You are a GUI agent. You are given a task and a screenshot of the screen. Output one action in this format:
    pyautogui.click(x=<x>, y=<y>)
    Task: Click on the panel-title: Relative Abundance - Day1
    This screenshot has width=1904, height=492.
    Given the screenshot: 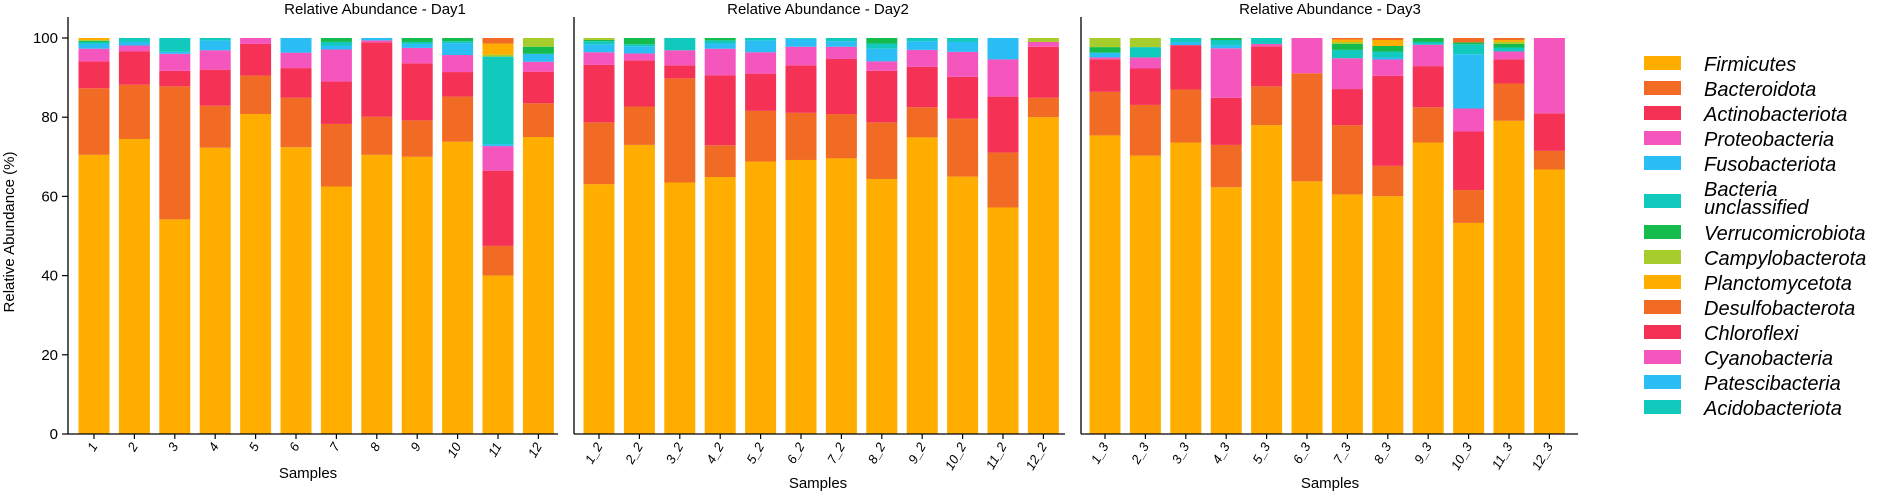 What is the action you would take?
    pyautogui.click(x=375, y=9)
    